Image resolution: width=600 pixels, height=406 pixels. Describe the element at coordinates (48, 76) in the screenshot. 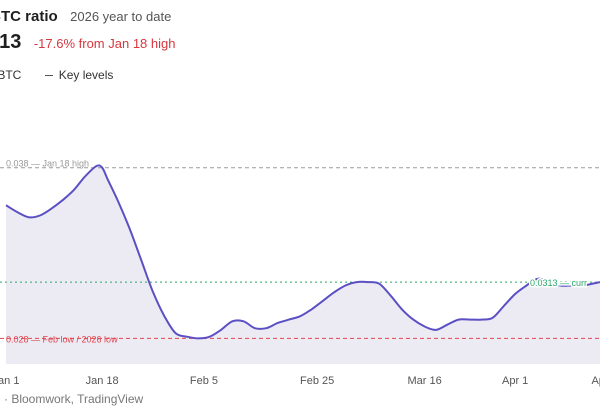

I see `legend-key-levels-swatch` at that location.